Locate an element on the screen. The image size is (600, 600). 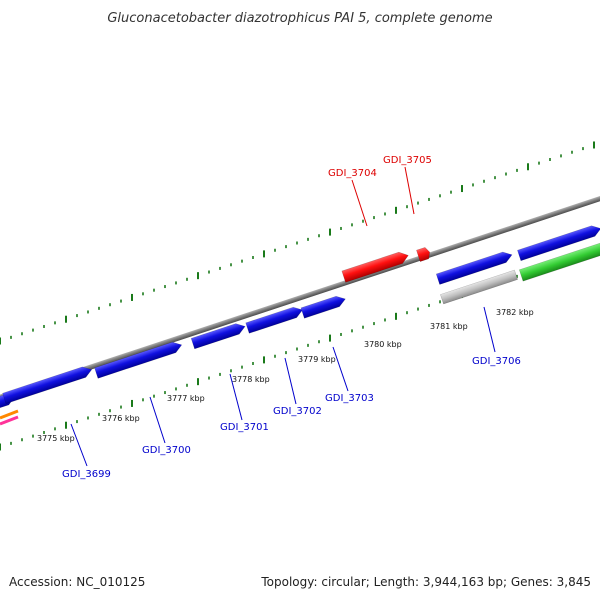
gene-label-gdi3705: GDI_3705 is located at coordinates (407, 160).